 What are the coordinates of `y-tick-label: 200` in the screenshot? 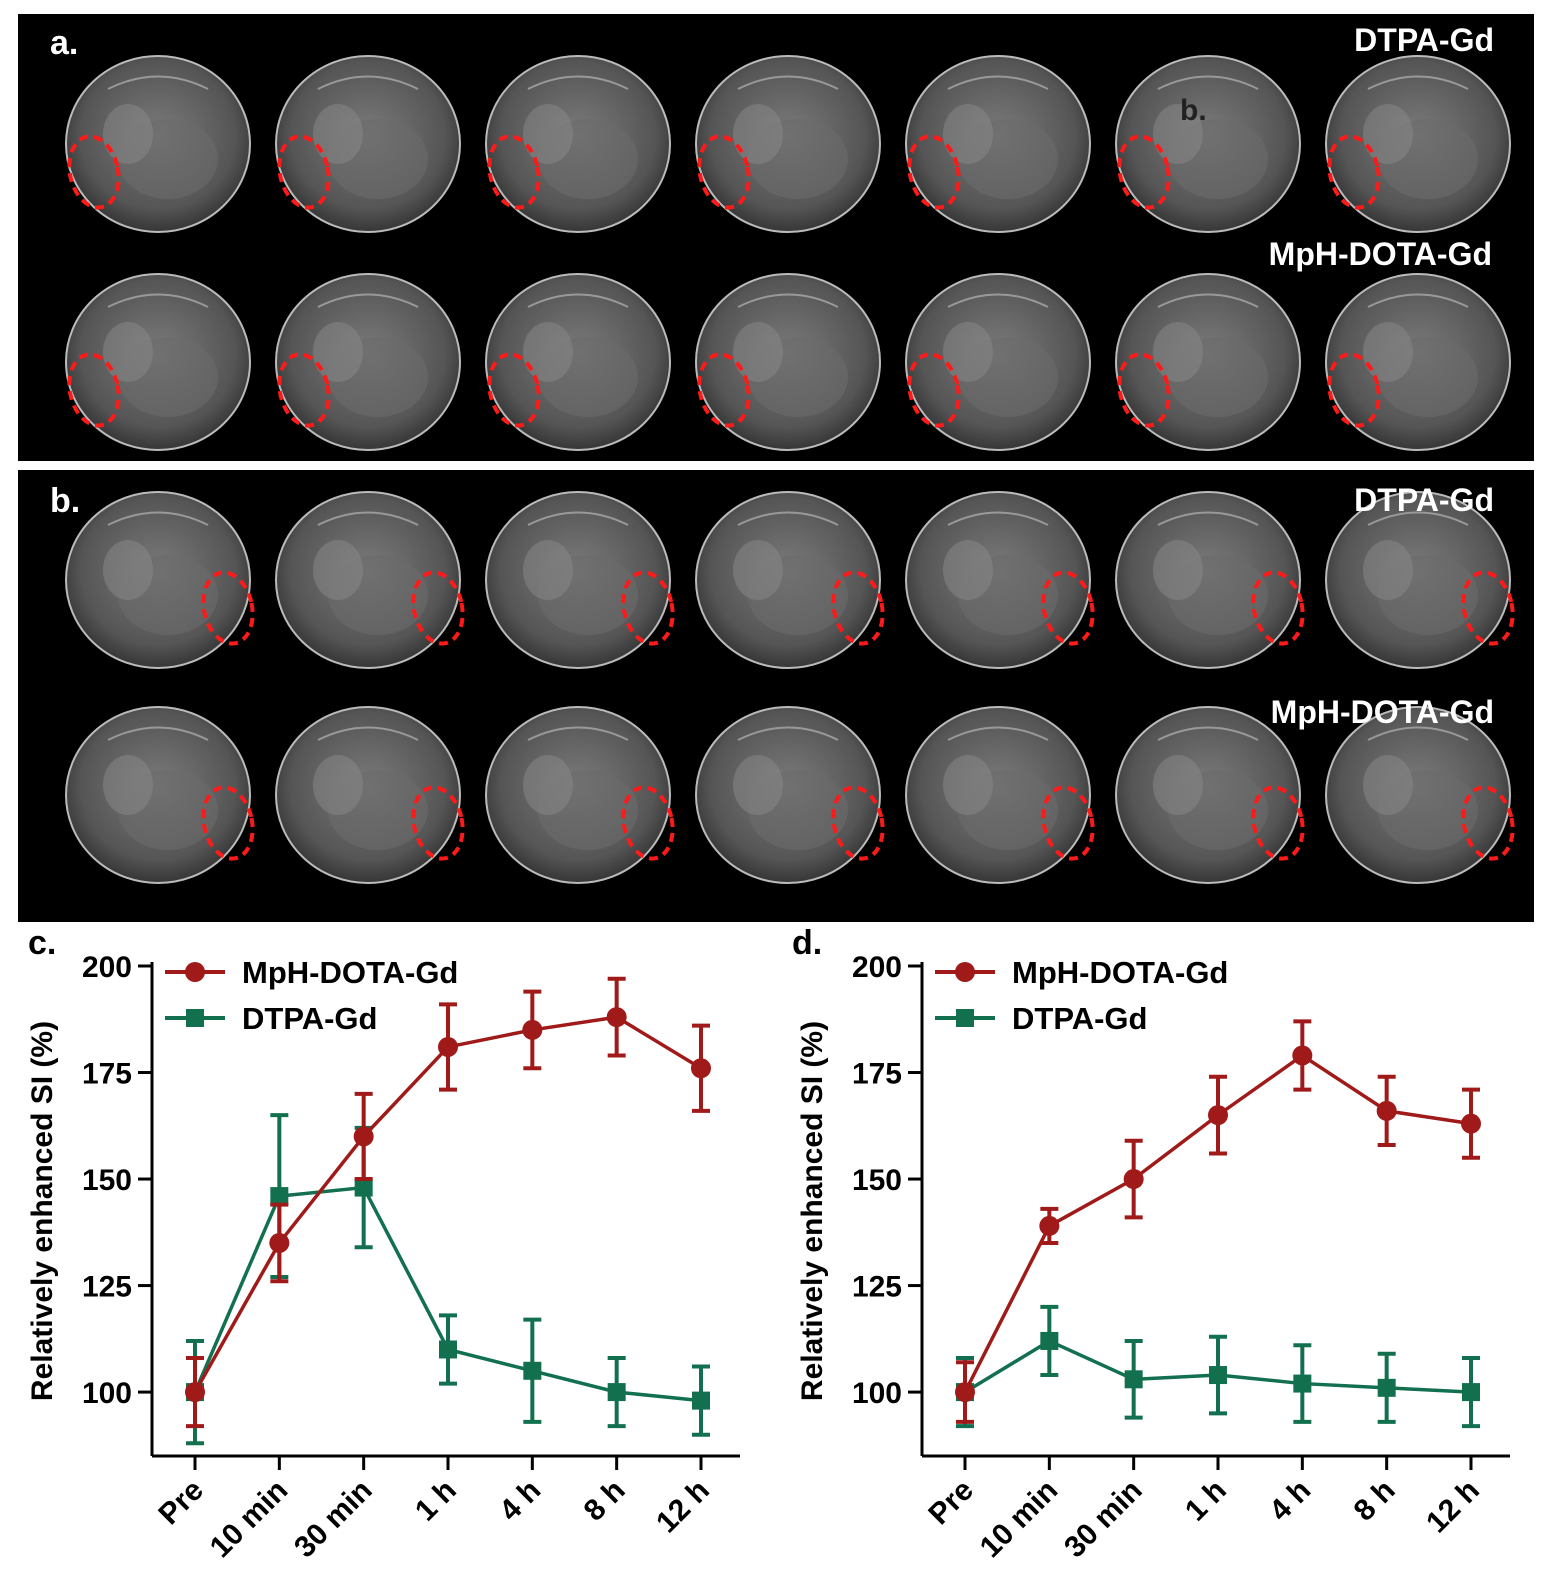 It's located at (877, 967).